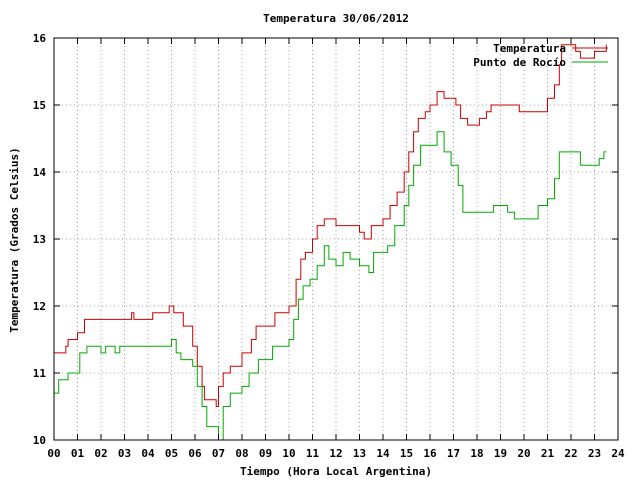 The image size is (640, 480). What do you see at coordinates (40, 38) in the screenshot?
I see `y-tick-label: 16` at bounding box center [40, 38].